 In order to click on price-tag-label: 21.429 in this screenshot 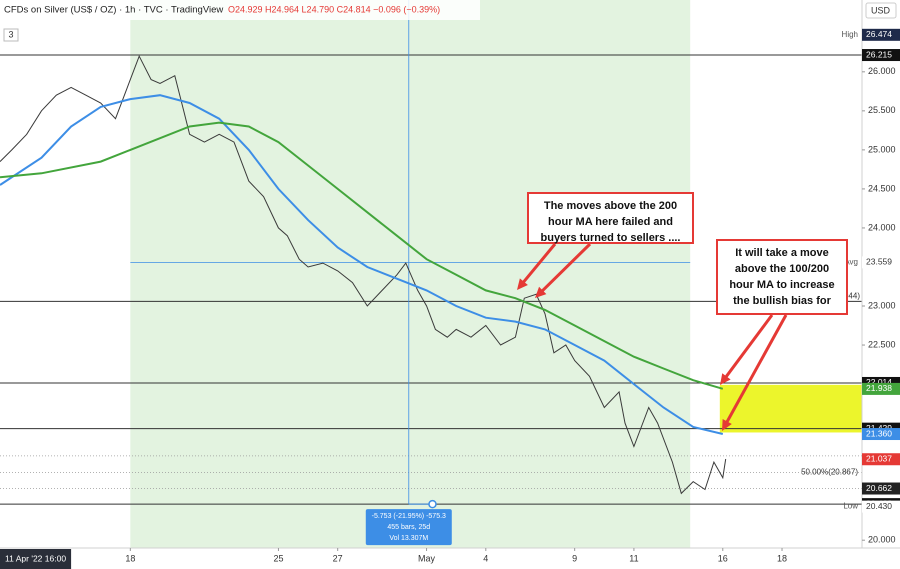, I will do `click(879, 428)`.